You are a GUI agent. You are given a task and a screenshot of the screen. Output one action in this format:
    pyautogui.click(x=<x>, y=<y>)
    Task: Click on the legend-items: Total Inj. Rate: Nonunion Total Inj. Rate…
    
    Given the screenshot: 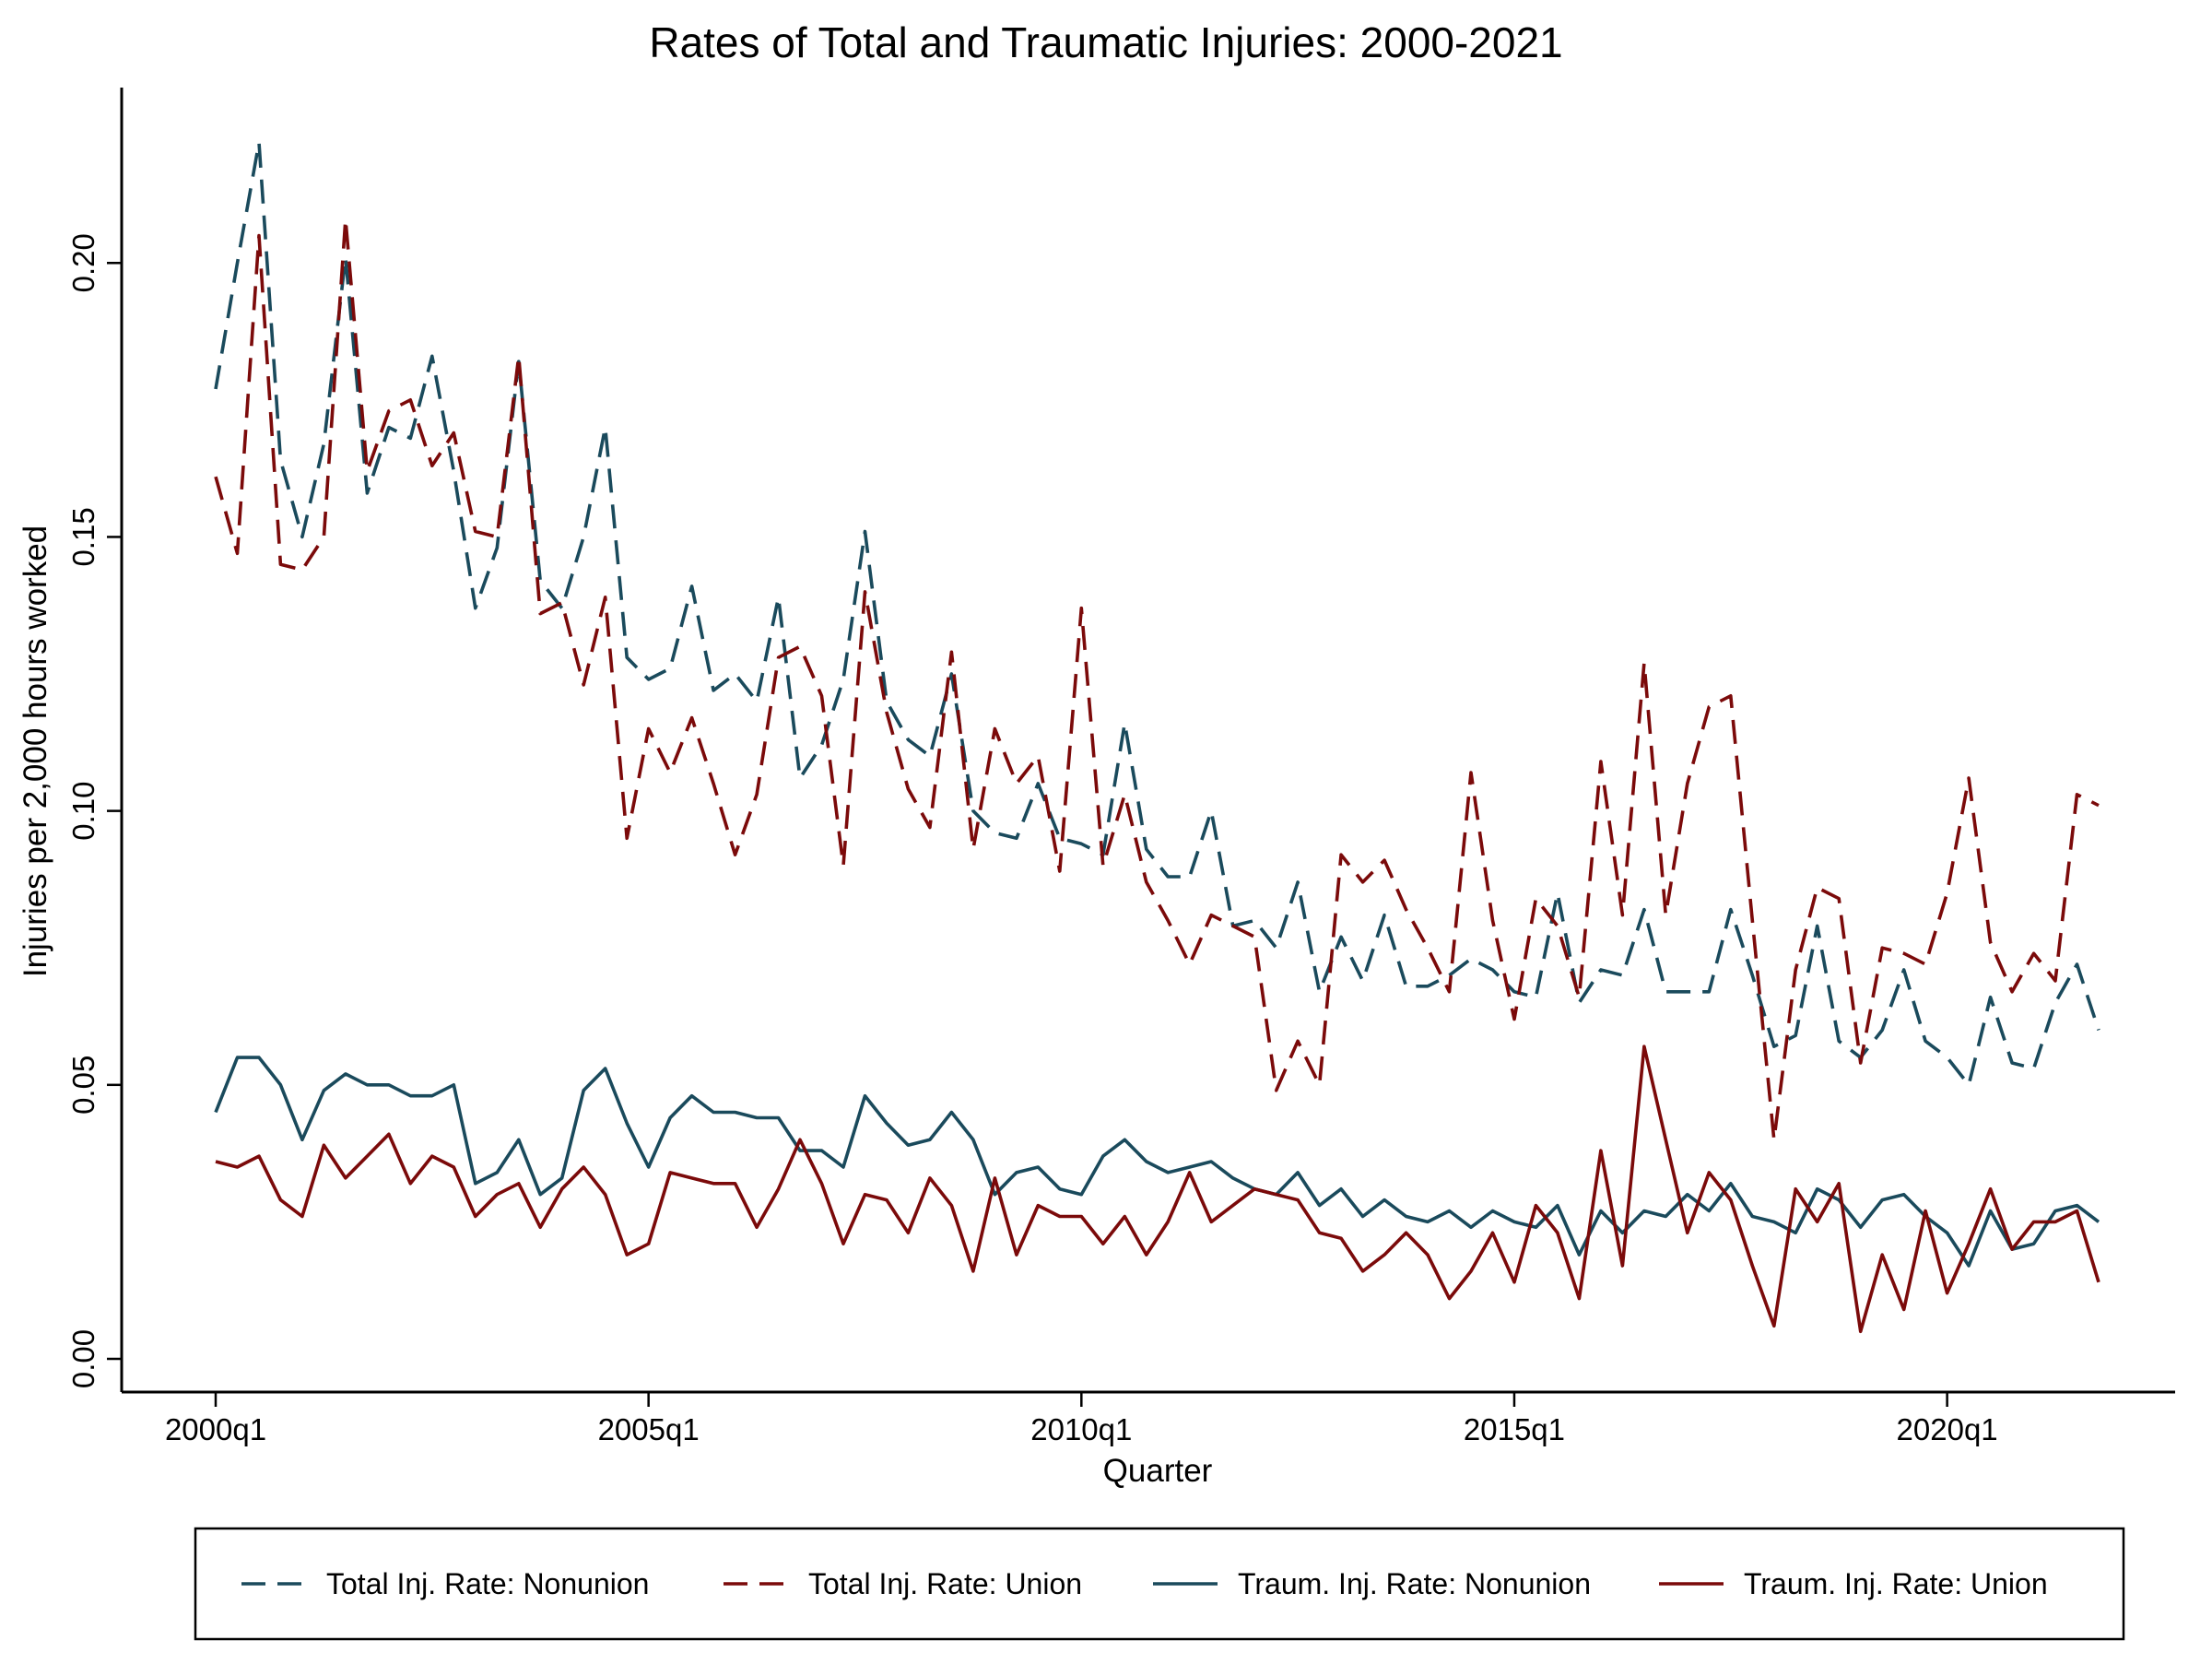 What is the action you would take?
    pyautogui.click(x=1144, y=1583)
    